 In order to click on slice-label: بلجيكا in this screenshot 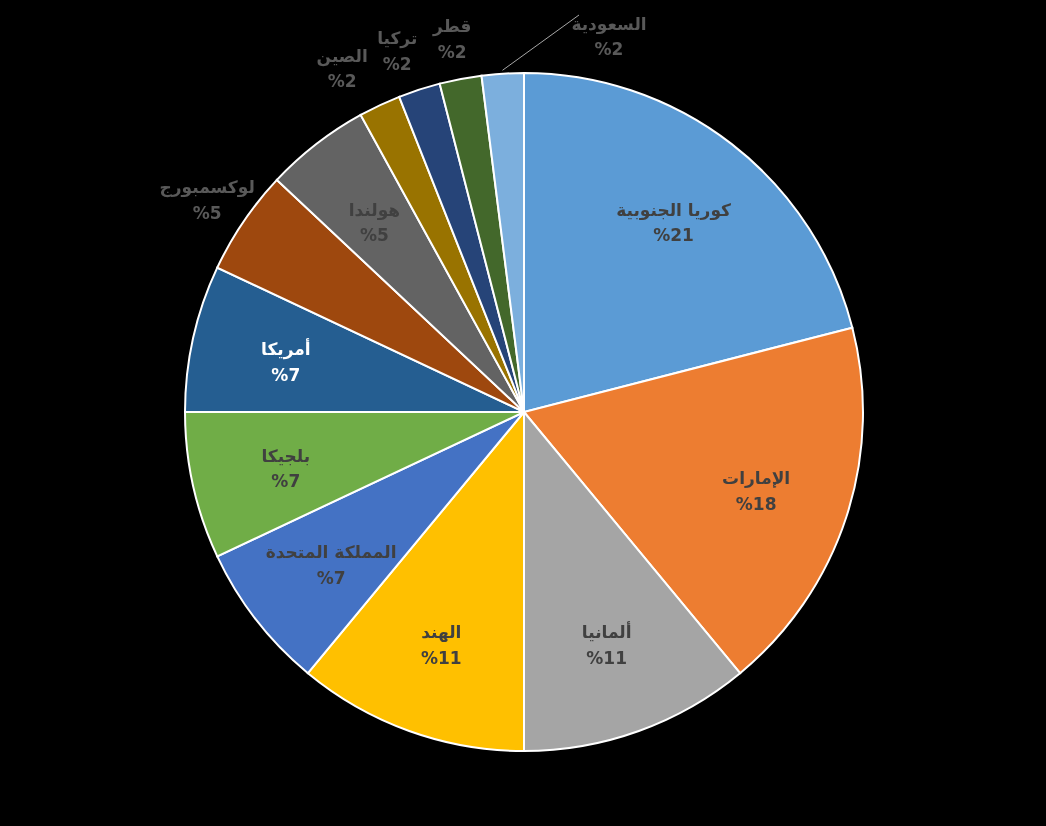, I will do `click(286, 455)`.